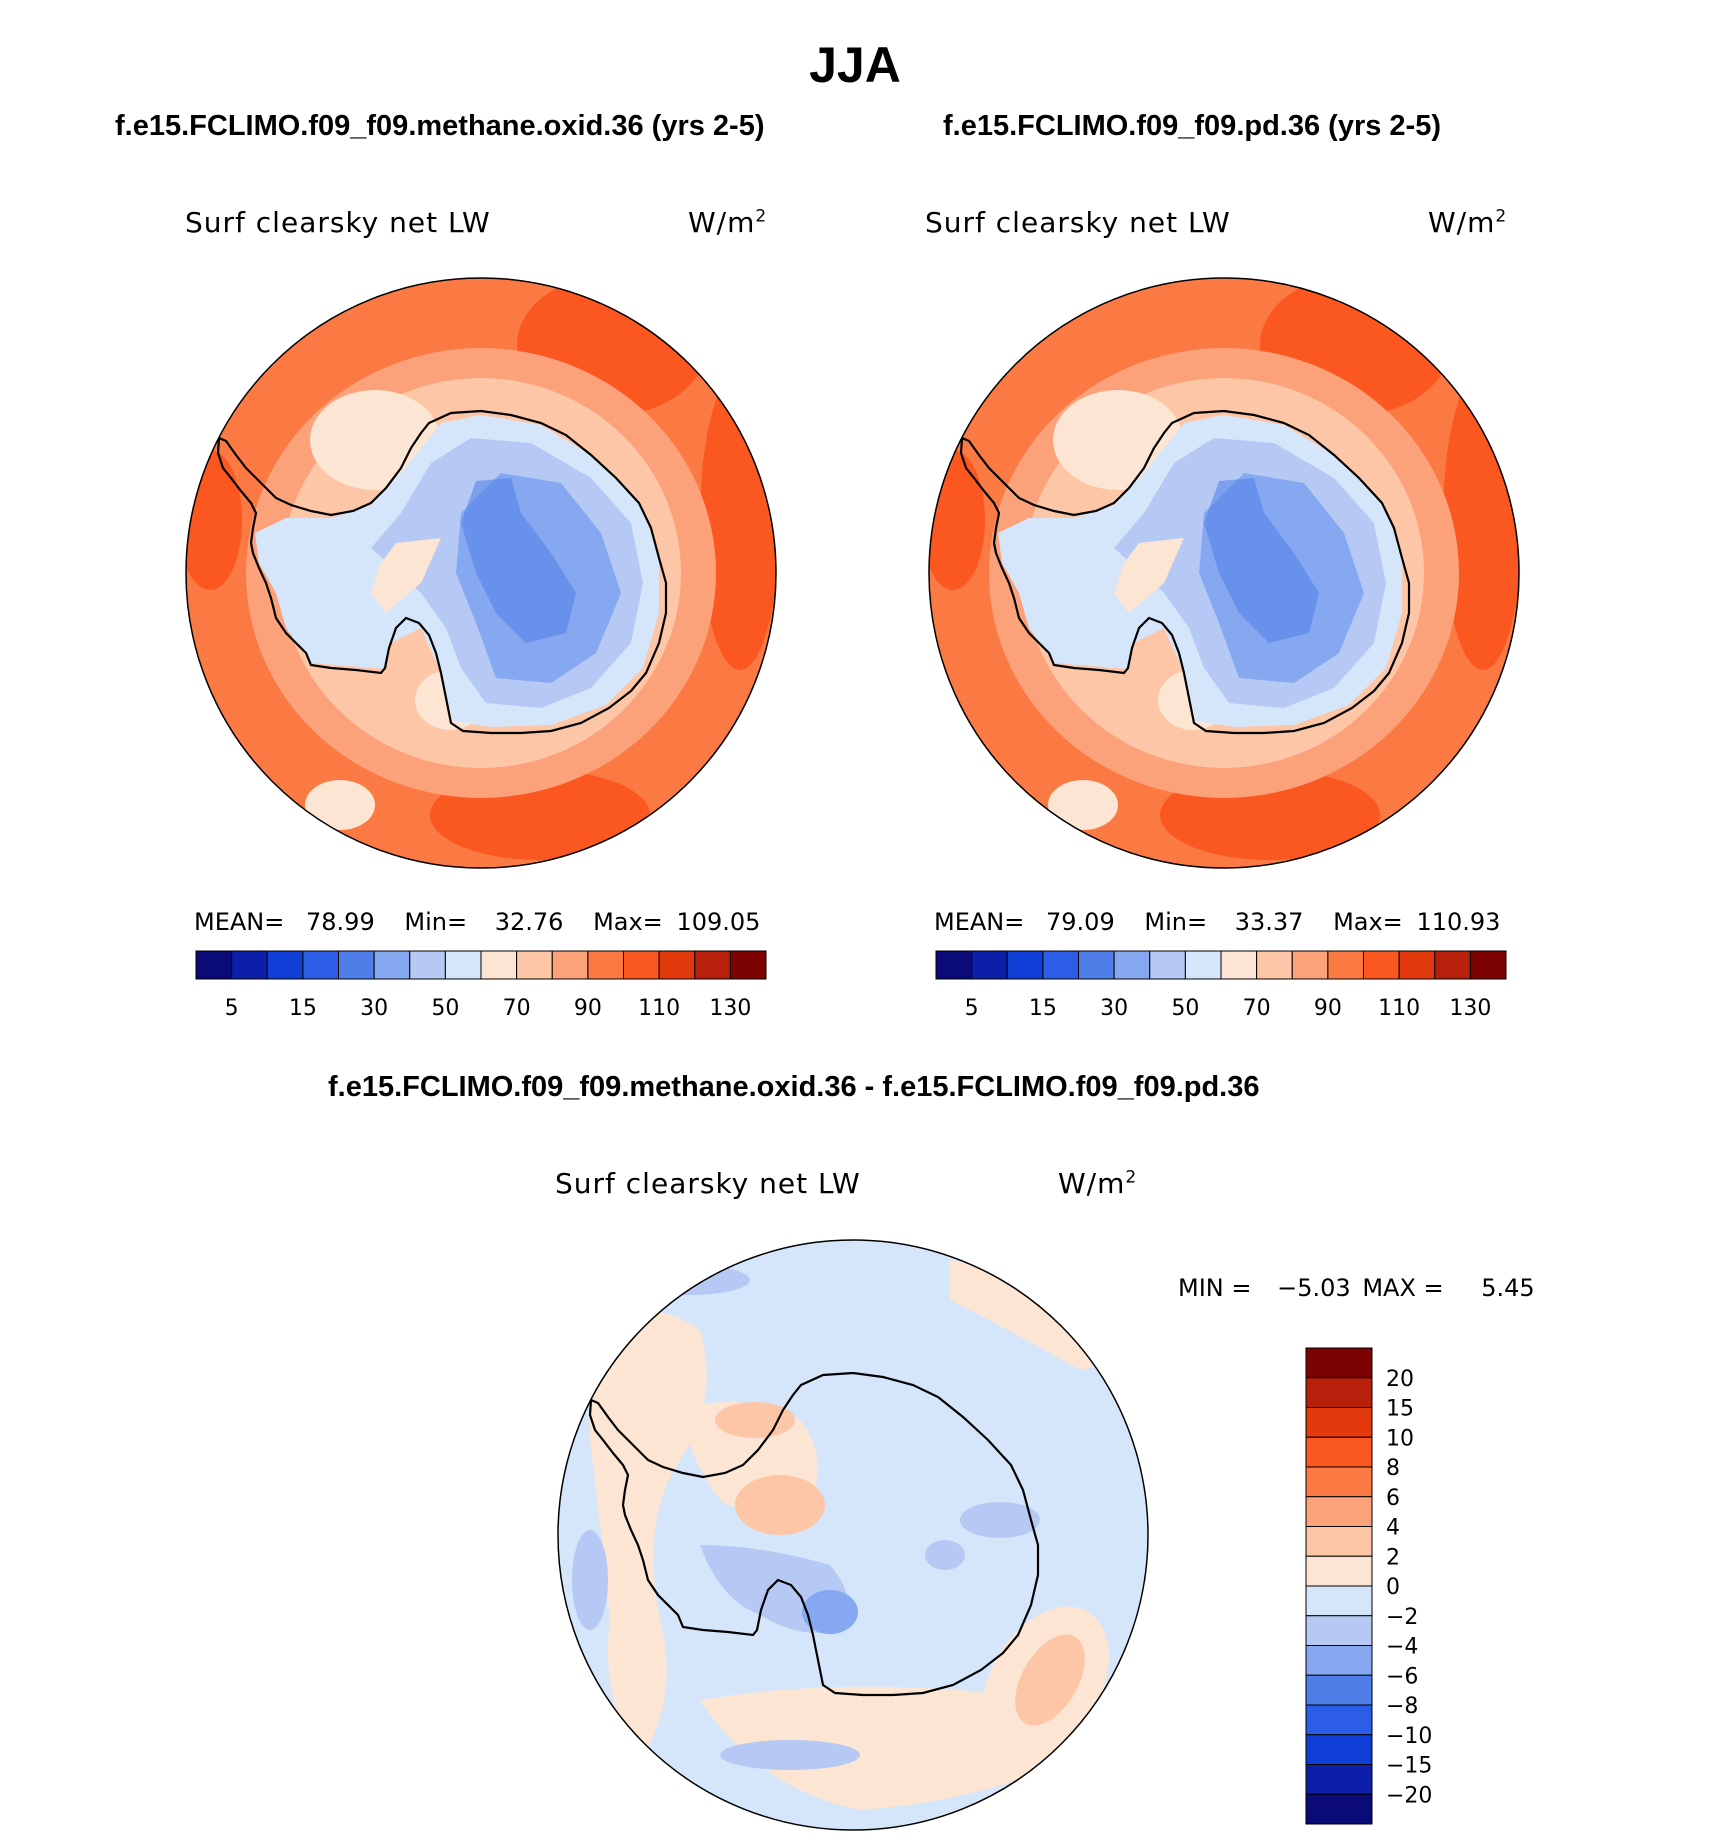 Image resolution: width=1710 pixels, height=1840 pixels. I want to click on colorbar-tick-label: −2, so click(1402, 1617).